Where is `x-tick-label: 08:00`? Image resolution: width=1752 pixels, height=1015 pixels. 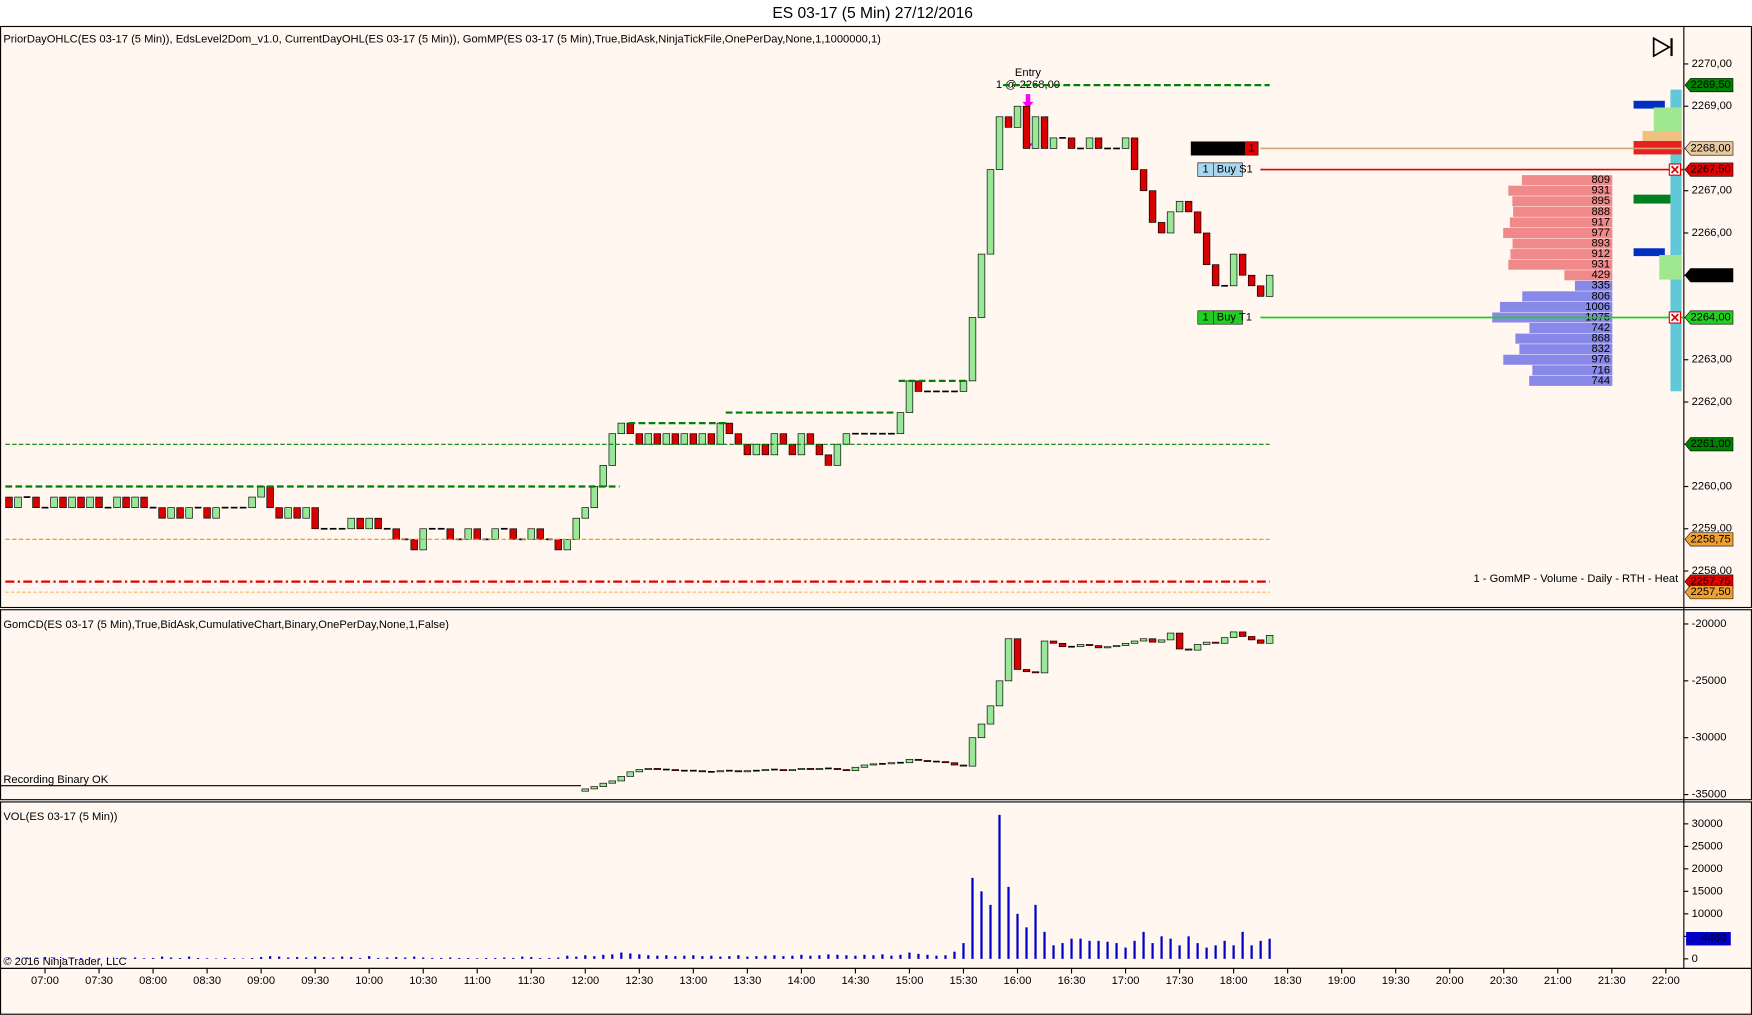 x-tick-label: 08:00 is located at coordinates (153, 981).